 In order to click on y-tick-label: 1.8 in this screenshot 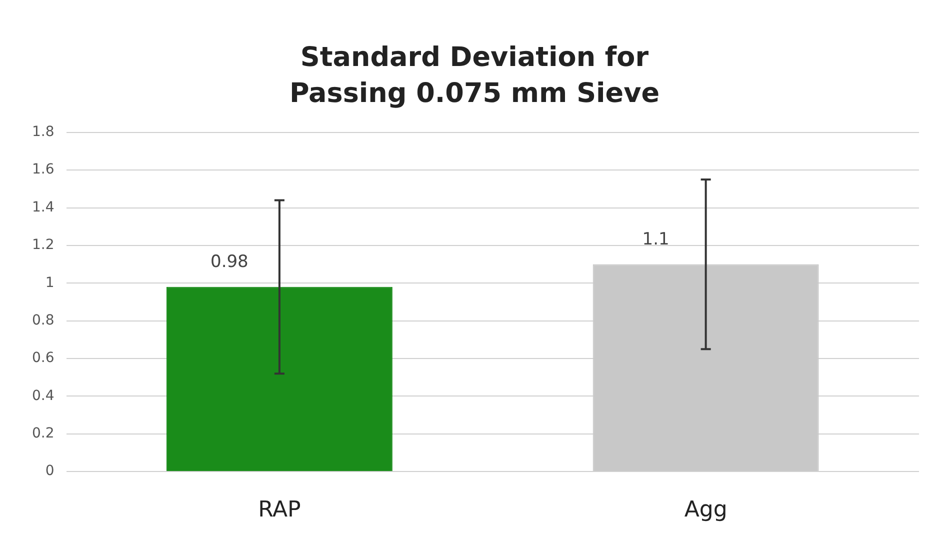, I will do `click(43, 132)`.